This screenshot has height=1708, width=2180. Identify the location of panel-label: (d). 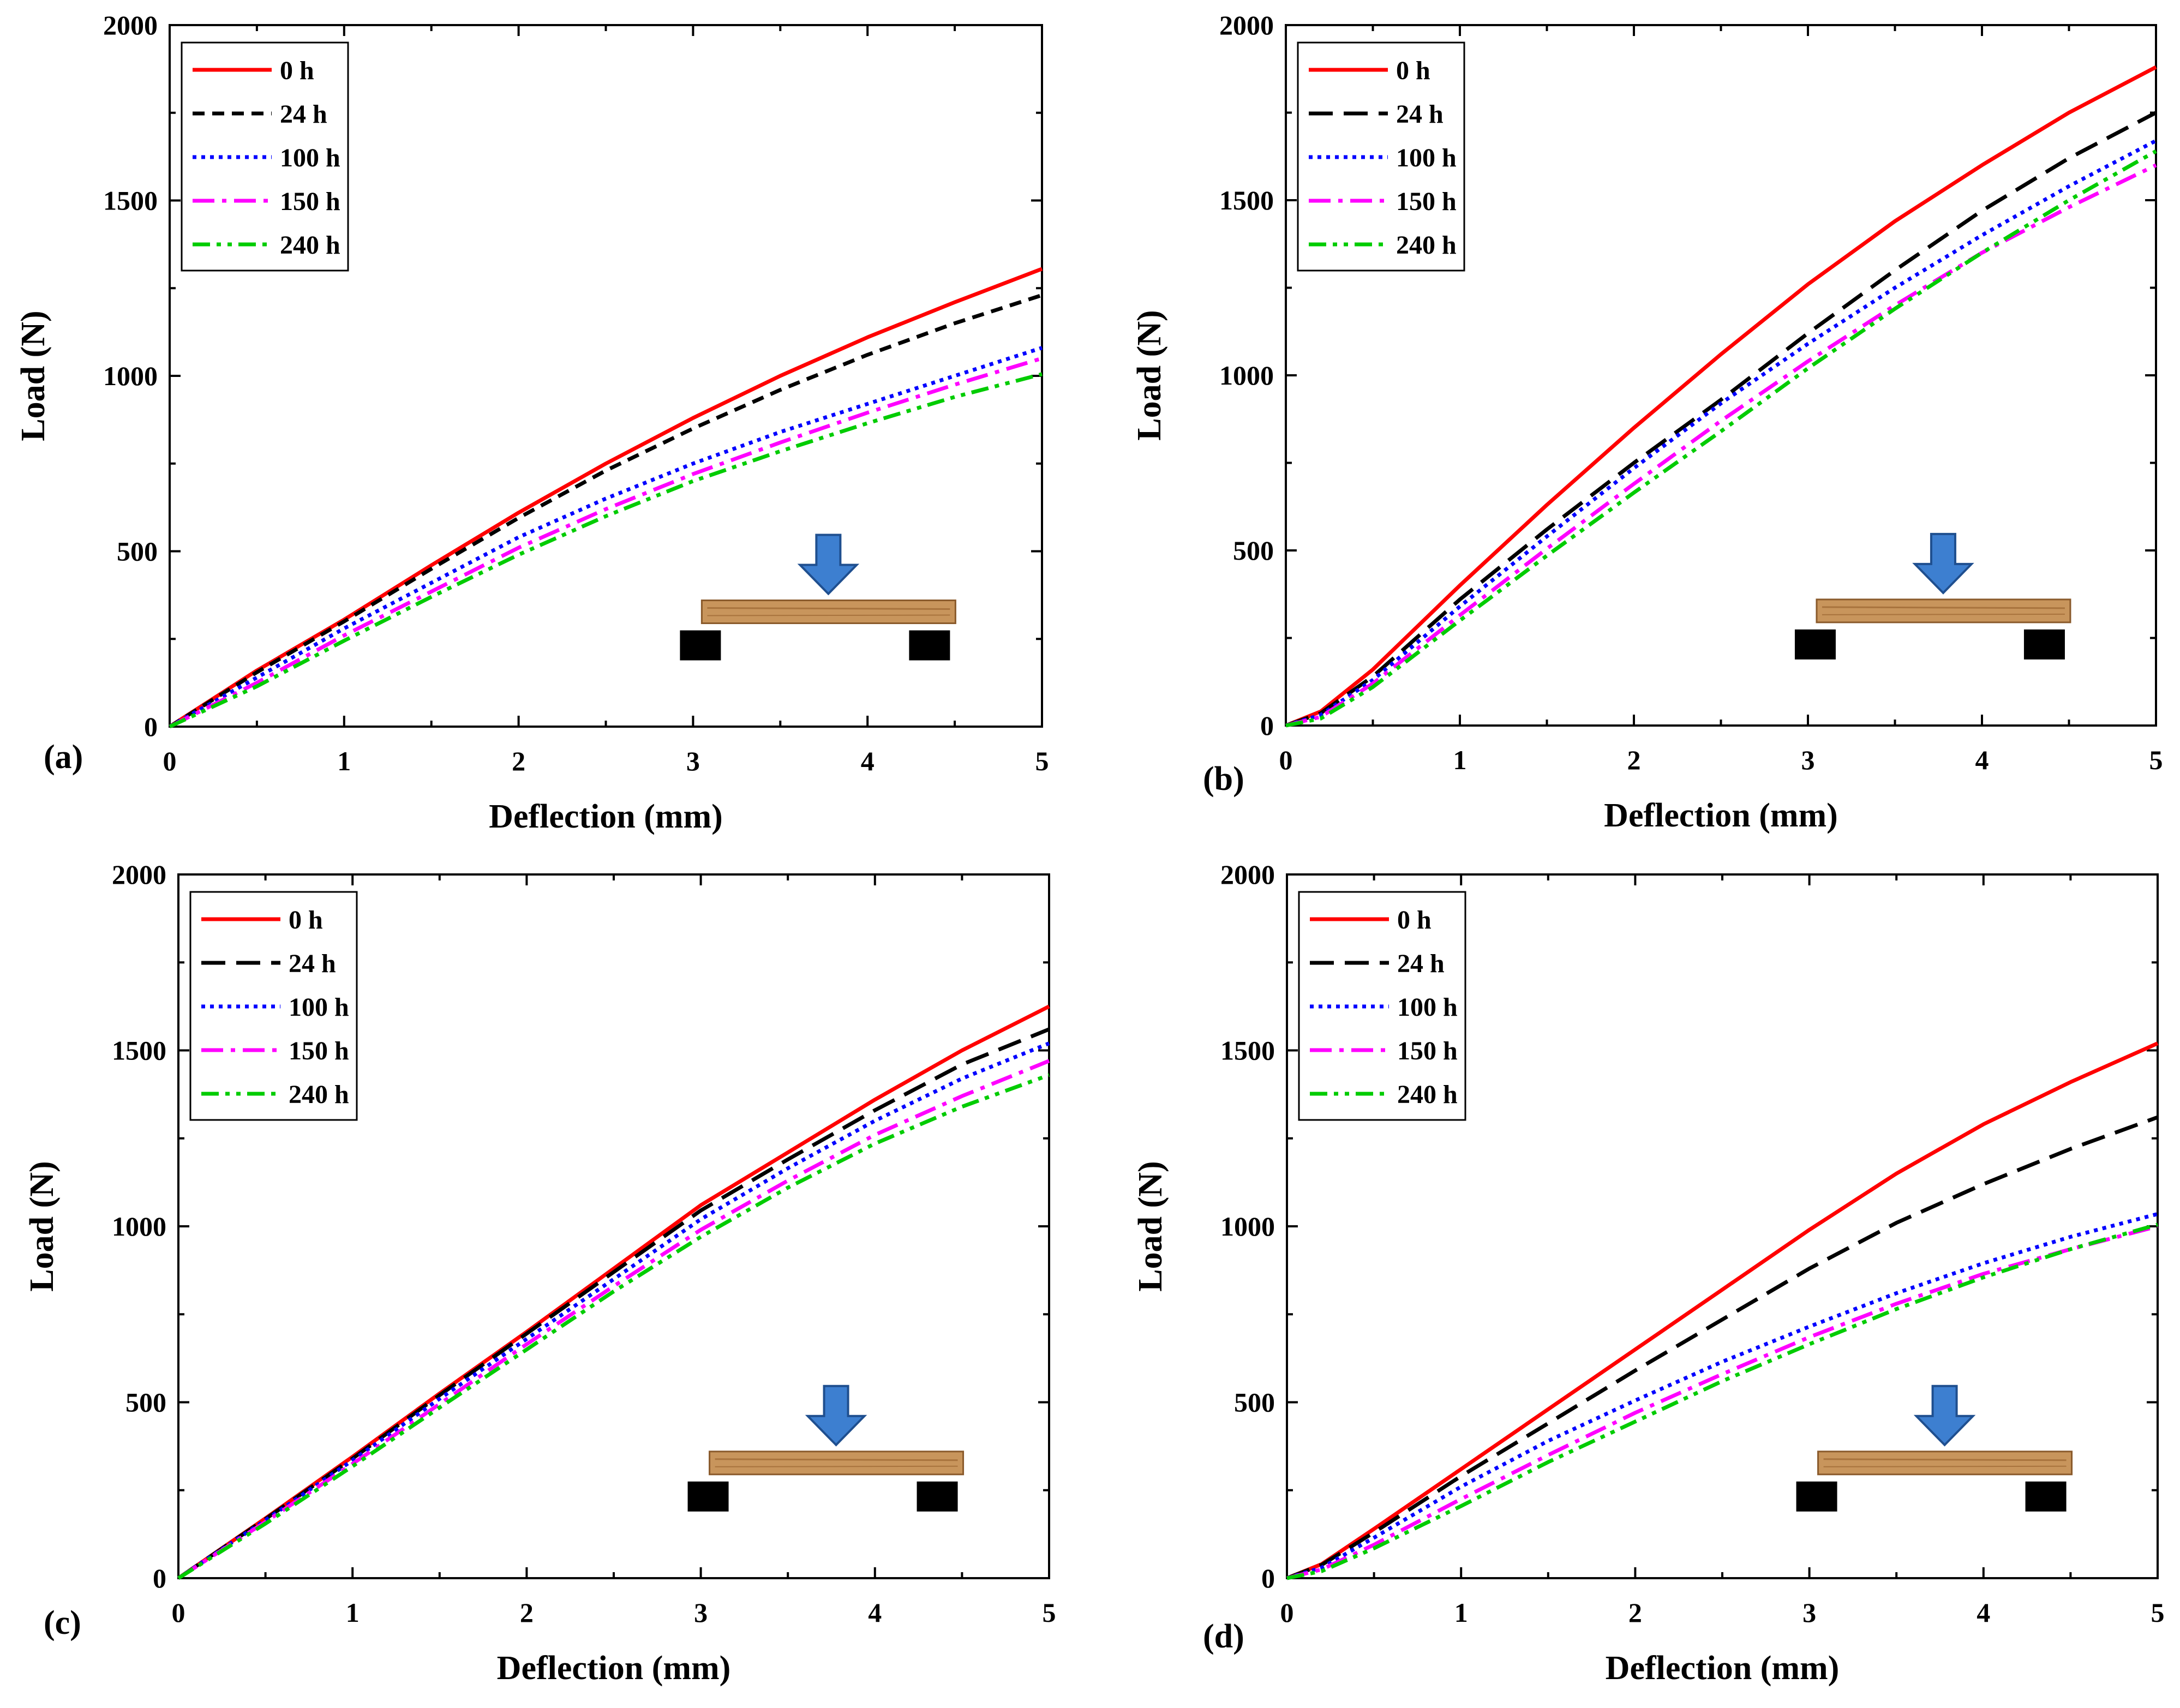
(1224, 1636).